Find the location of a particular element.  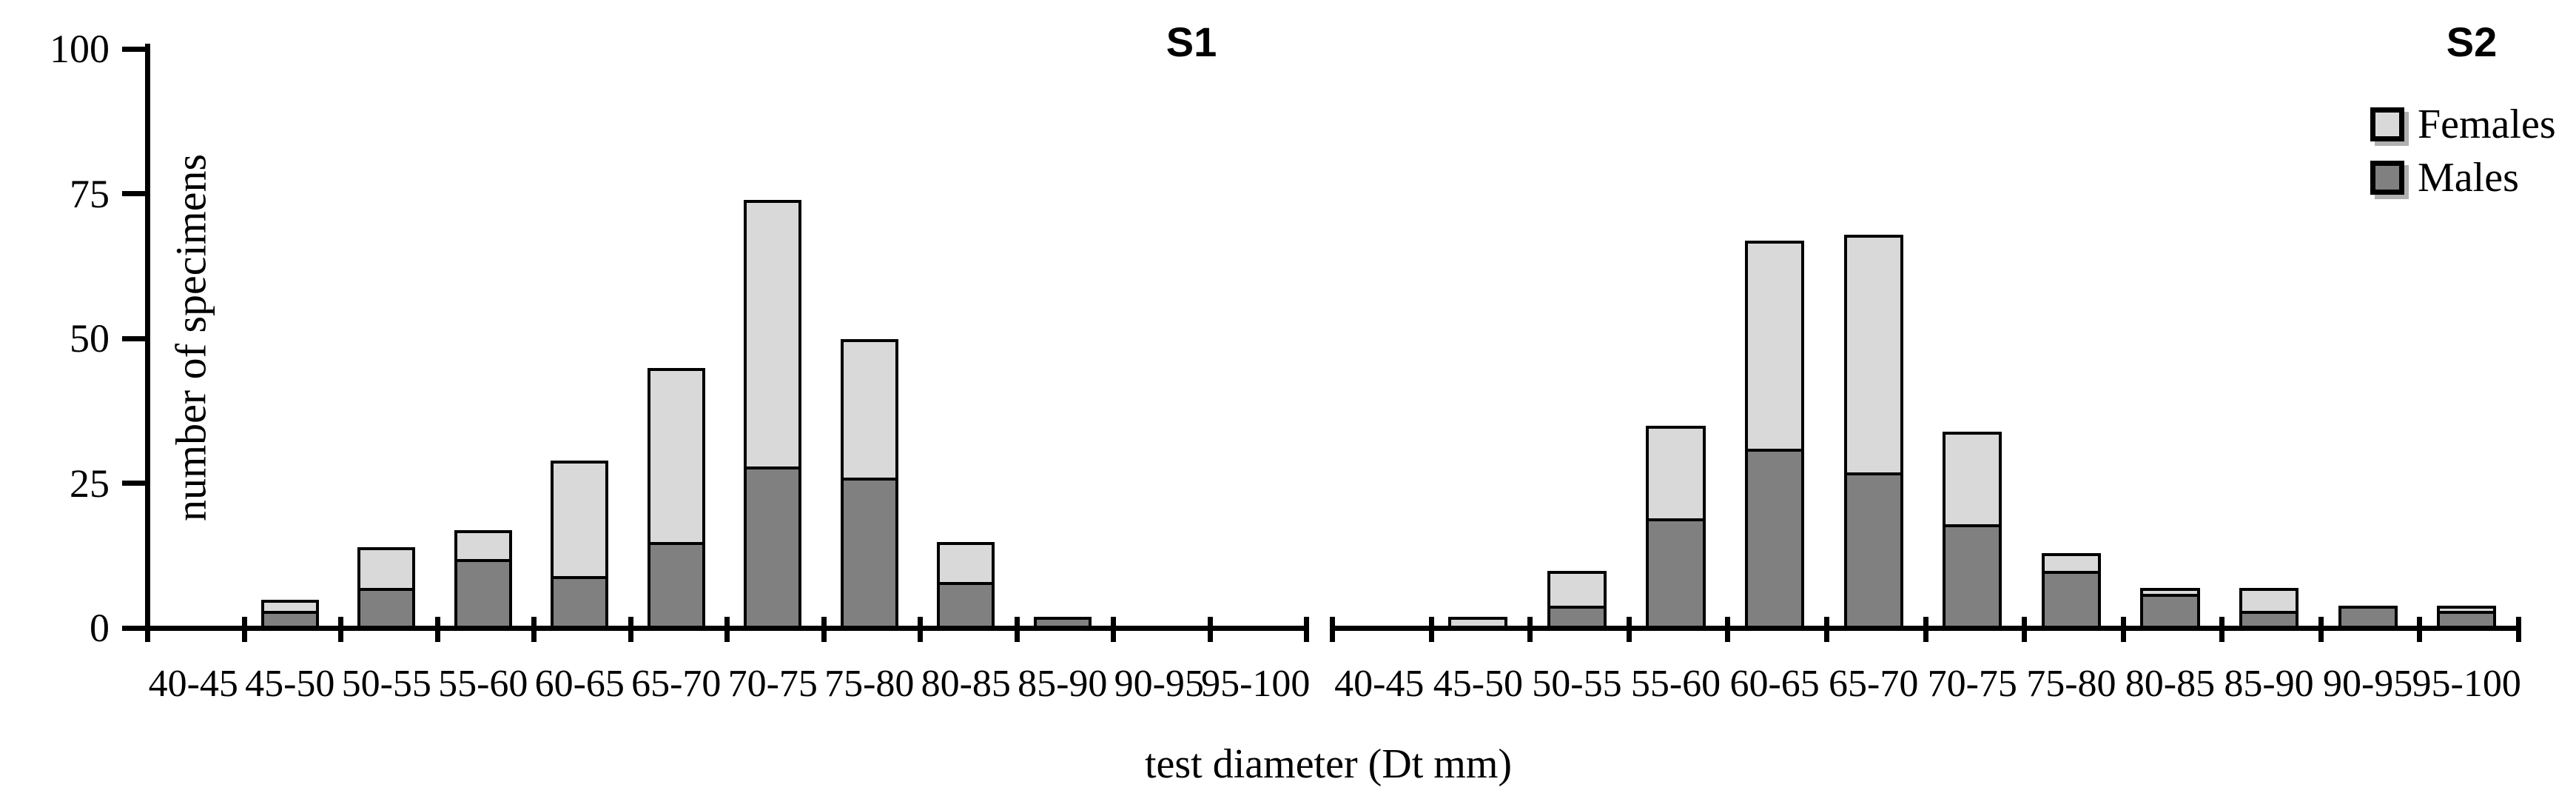

x-tick-label-S2-95-100: 95-100 is located at coordinates (2466, 684).